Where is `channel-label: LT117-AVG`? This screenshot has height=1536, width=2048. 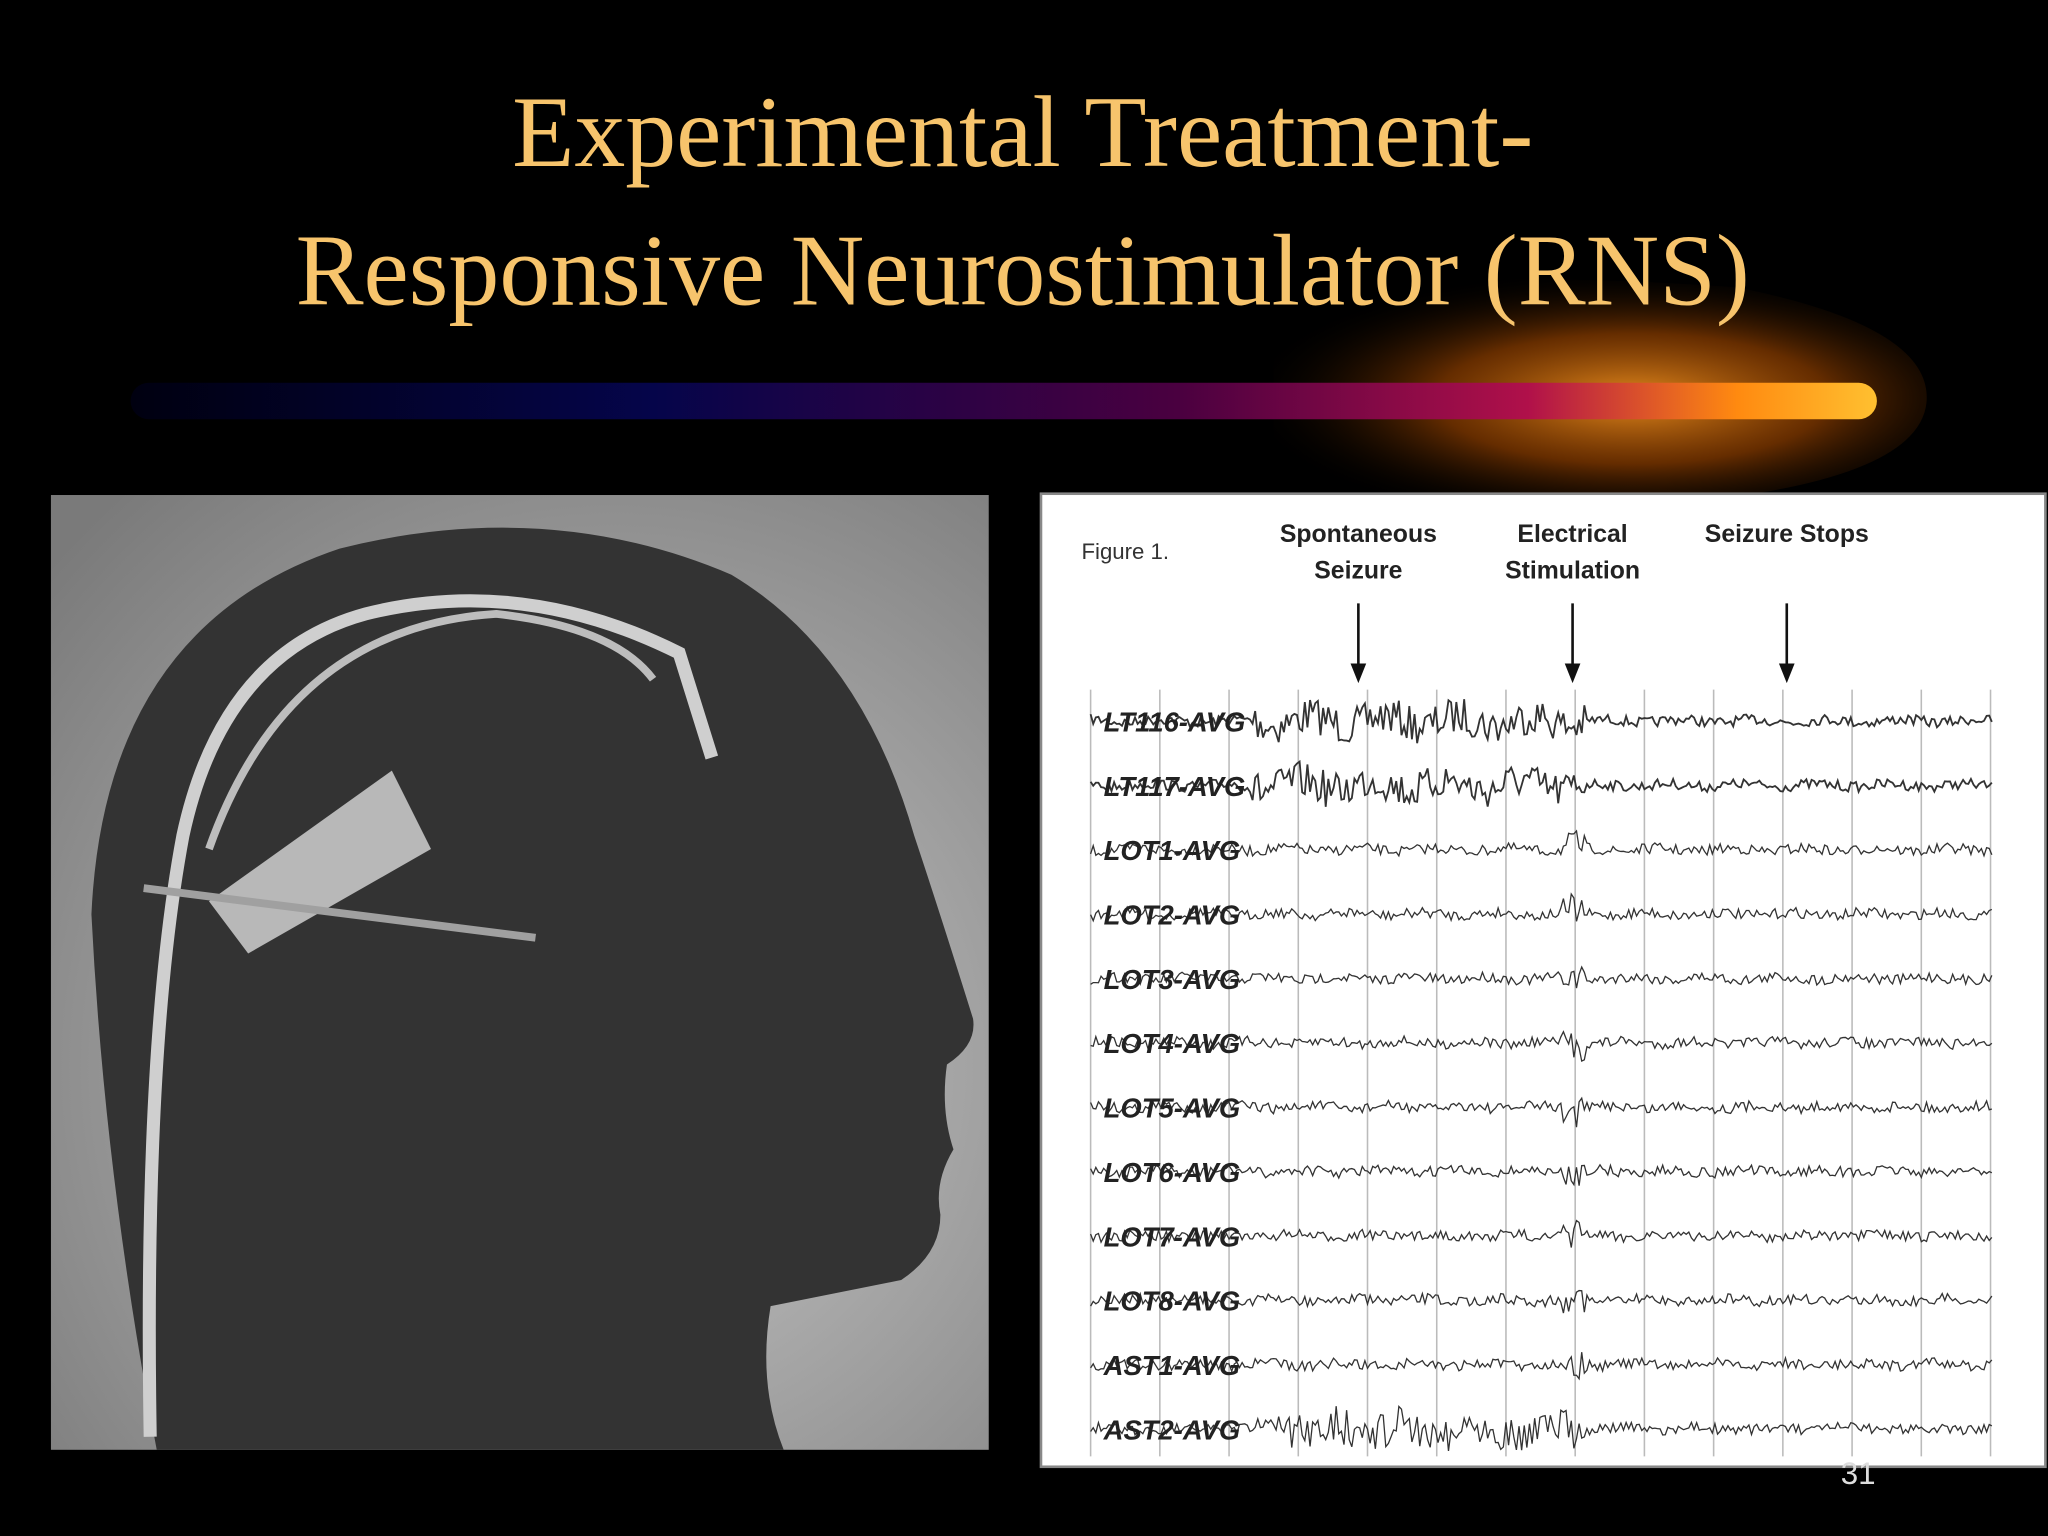 channel-label: LT117-AVG is located at coordinates (1175, 786).